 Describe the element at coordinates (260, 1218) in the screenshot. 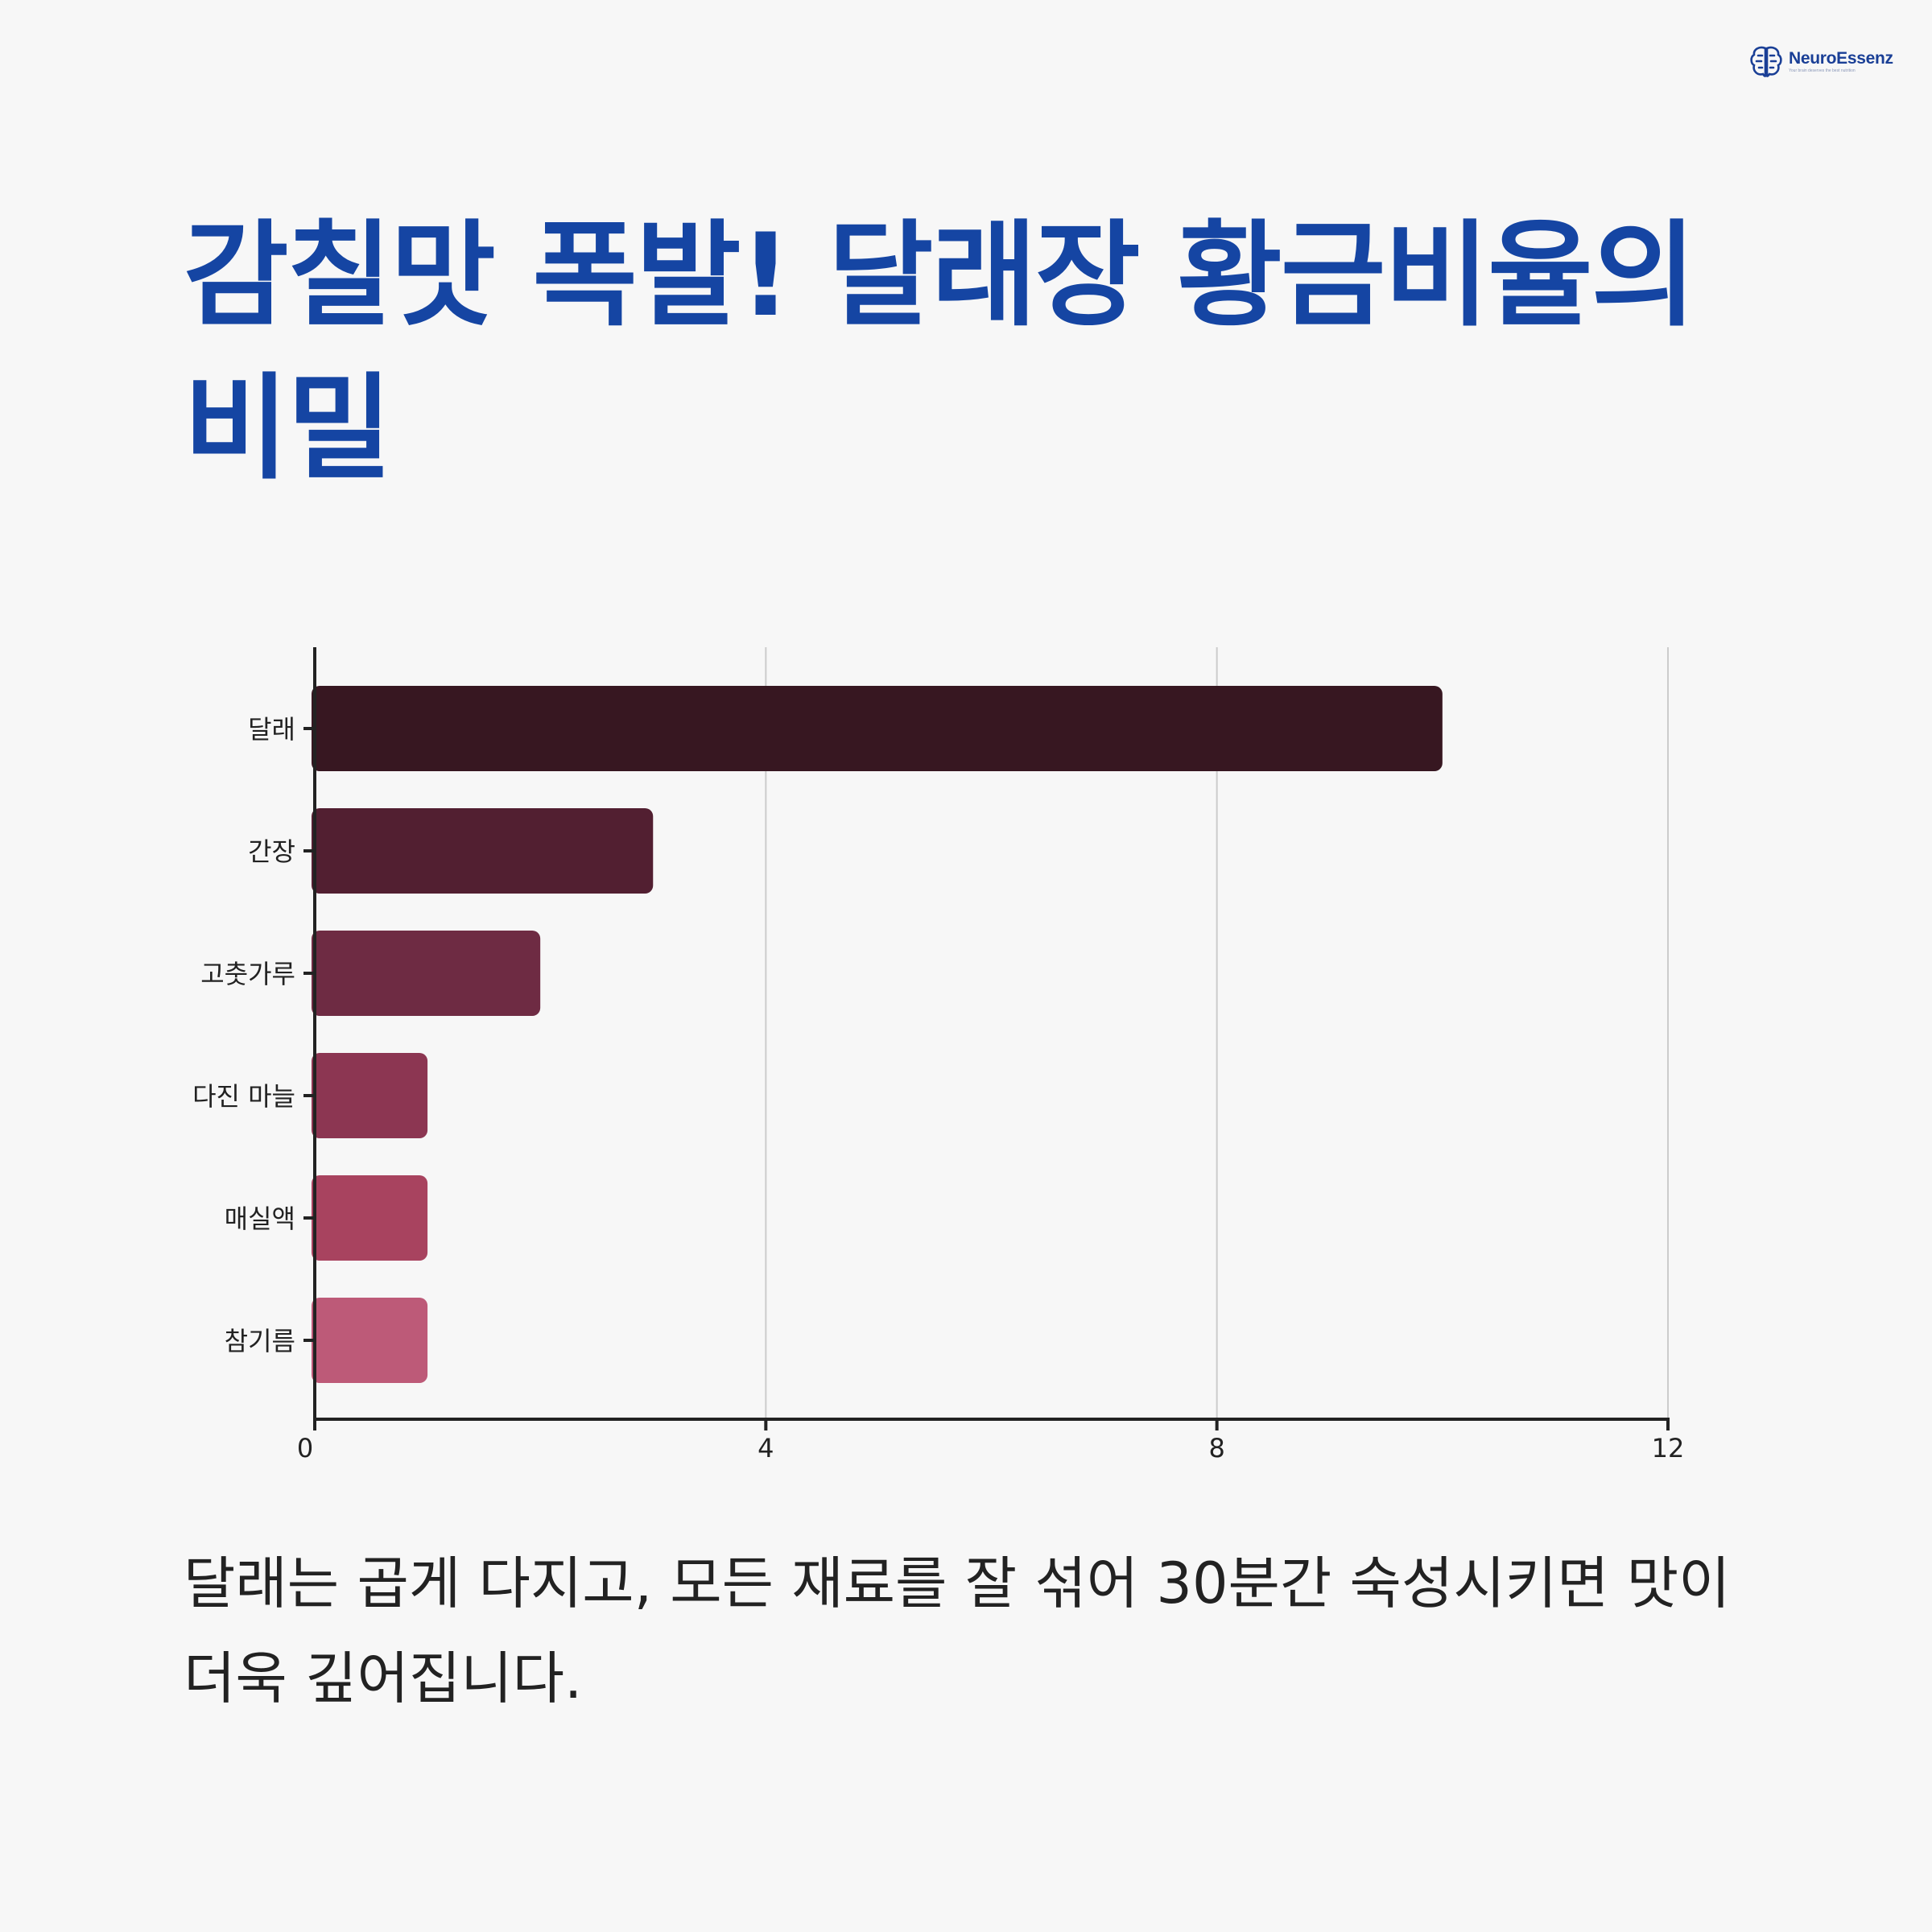

I see `y-tick-label: 매실액` at that location.